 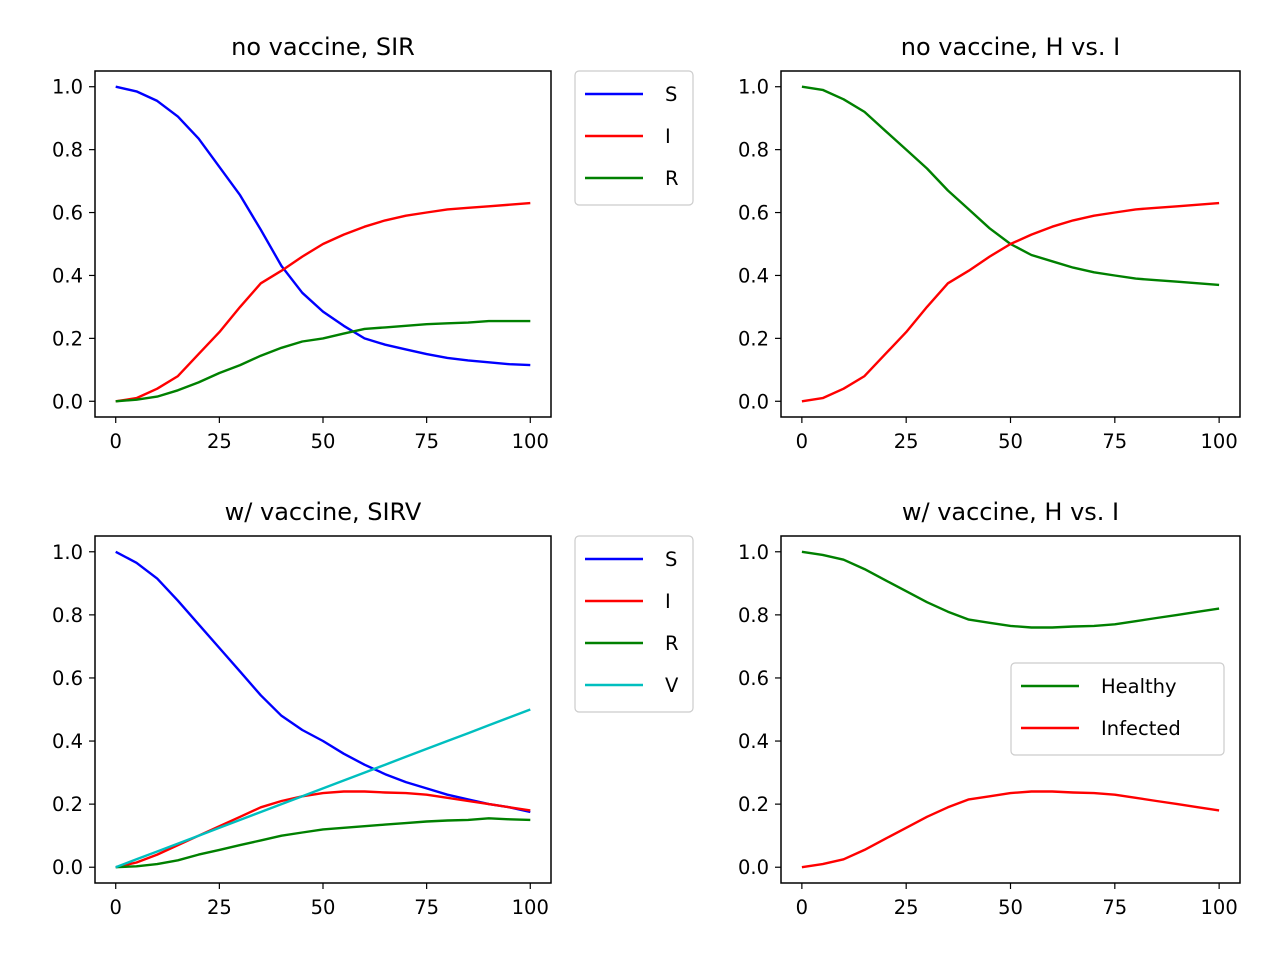 What do you see at coordinates (323, 512) in the screenshot?
I see `chart-title: w/ vaccine, SIRV` at bounding box center [323, 512].